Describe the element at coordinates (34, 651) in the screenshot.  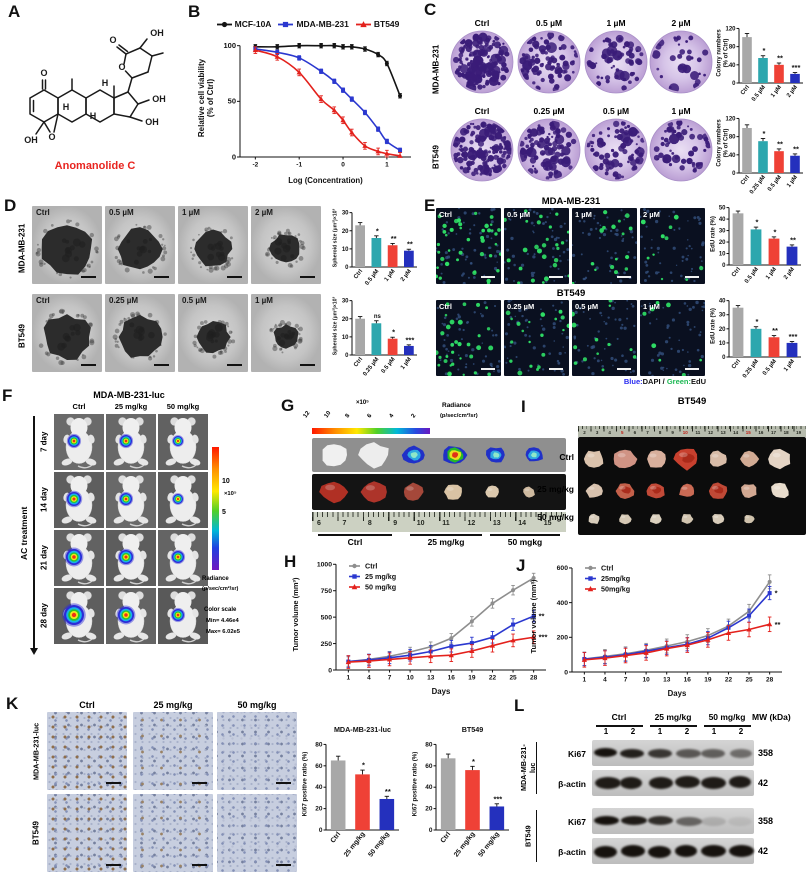
I see `down-arrow-icon` at that location.